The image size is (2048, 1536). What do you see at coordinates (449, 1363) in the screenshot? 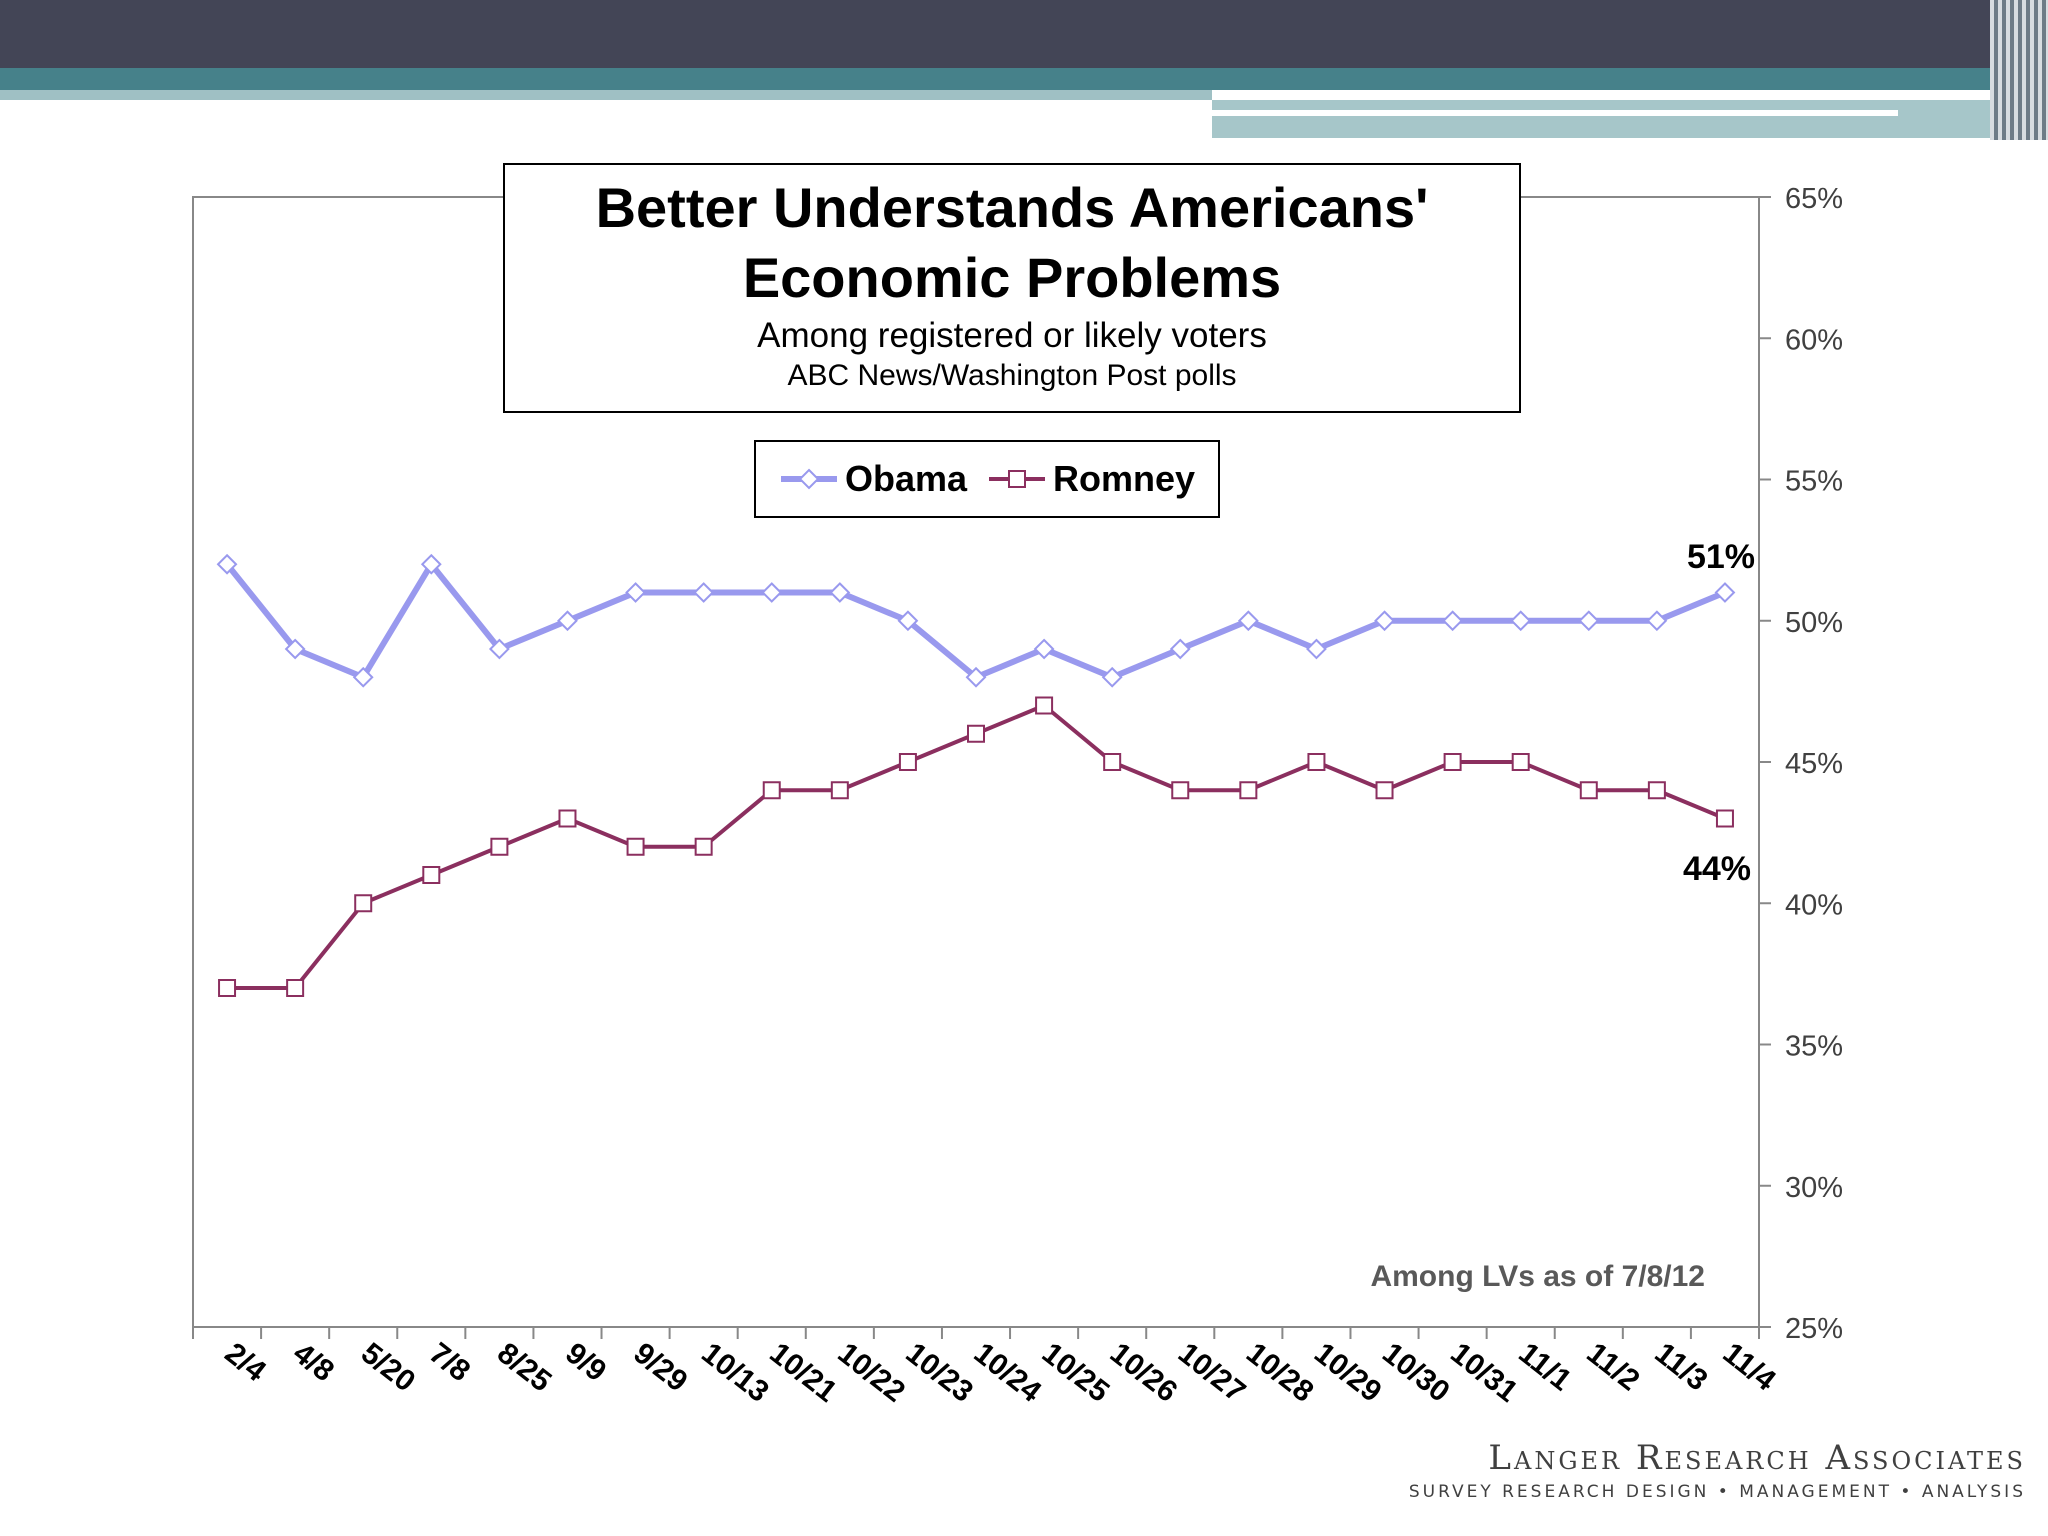
I see `x-tick-label: 7/8` at bounding box center [449, 1363].